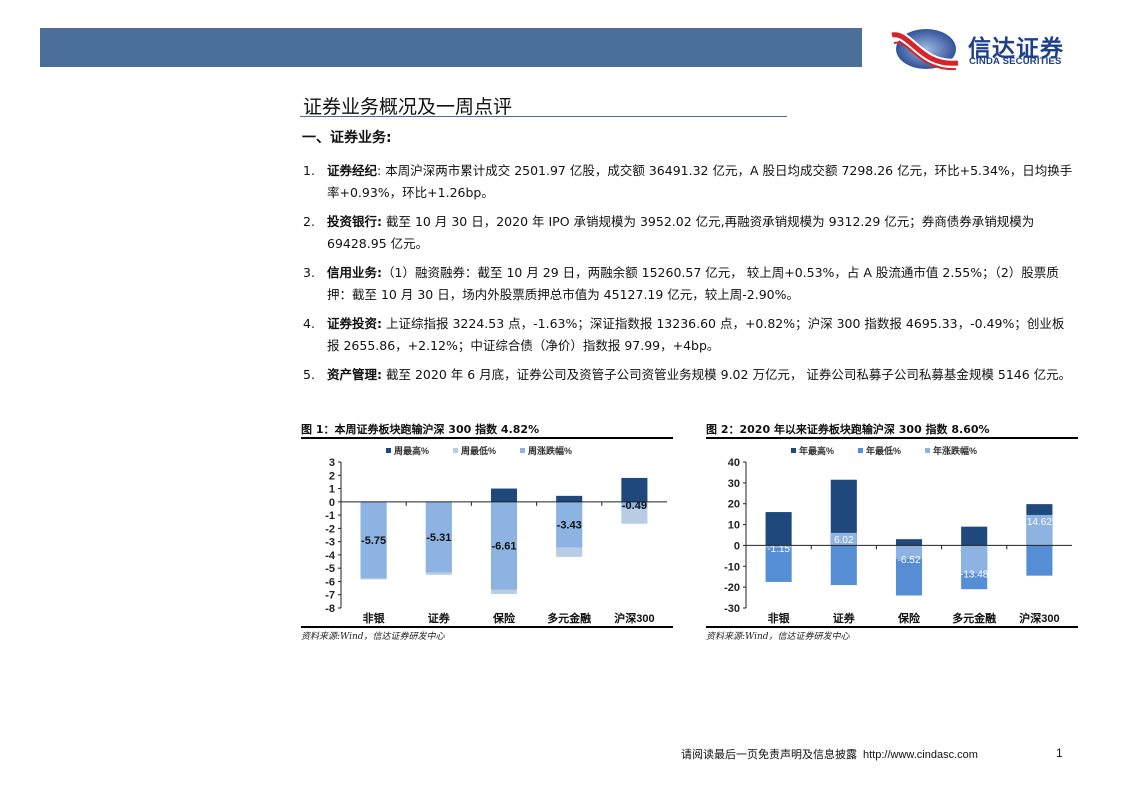 Image resolution: width=1122 pixels, height=793 pixels. I want to click on data-label: 6.02, so click(844, 540).